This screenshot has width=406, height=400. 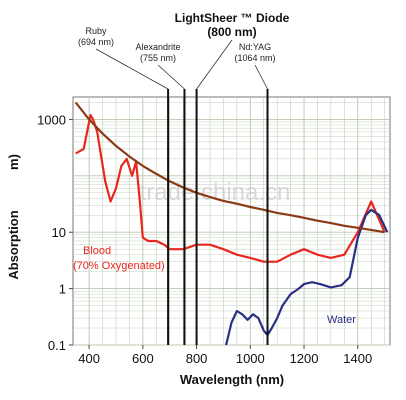 What do you see at coordinates (197, 358) in the screenshot?
I see `x-tick-label: 800` at bounding box center [197, 358].